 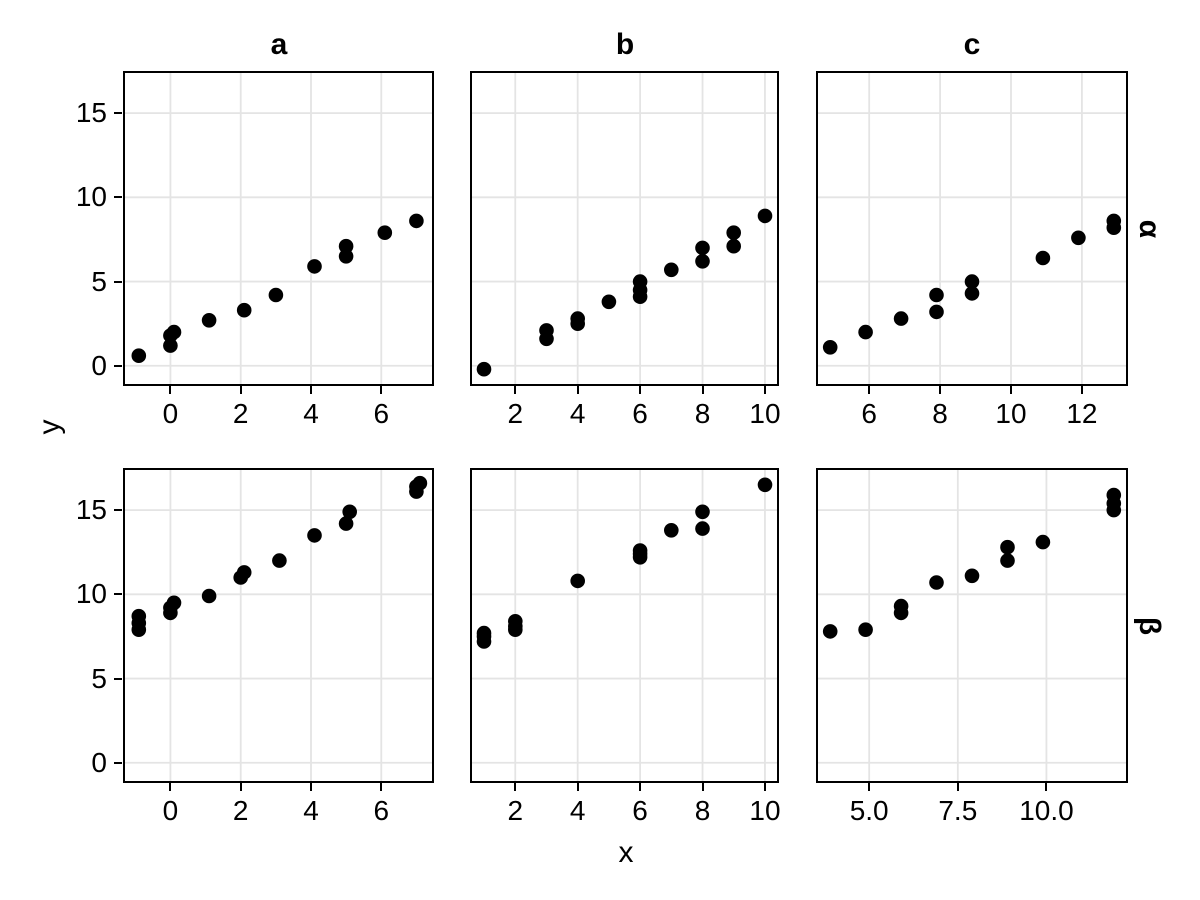 I want to click on y-axis-title: y, so click(x=49, y=427).